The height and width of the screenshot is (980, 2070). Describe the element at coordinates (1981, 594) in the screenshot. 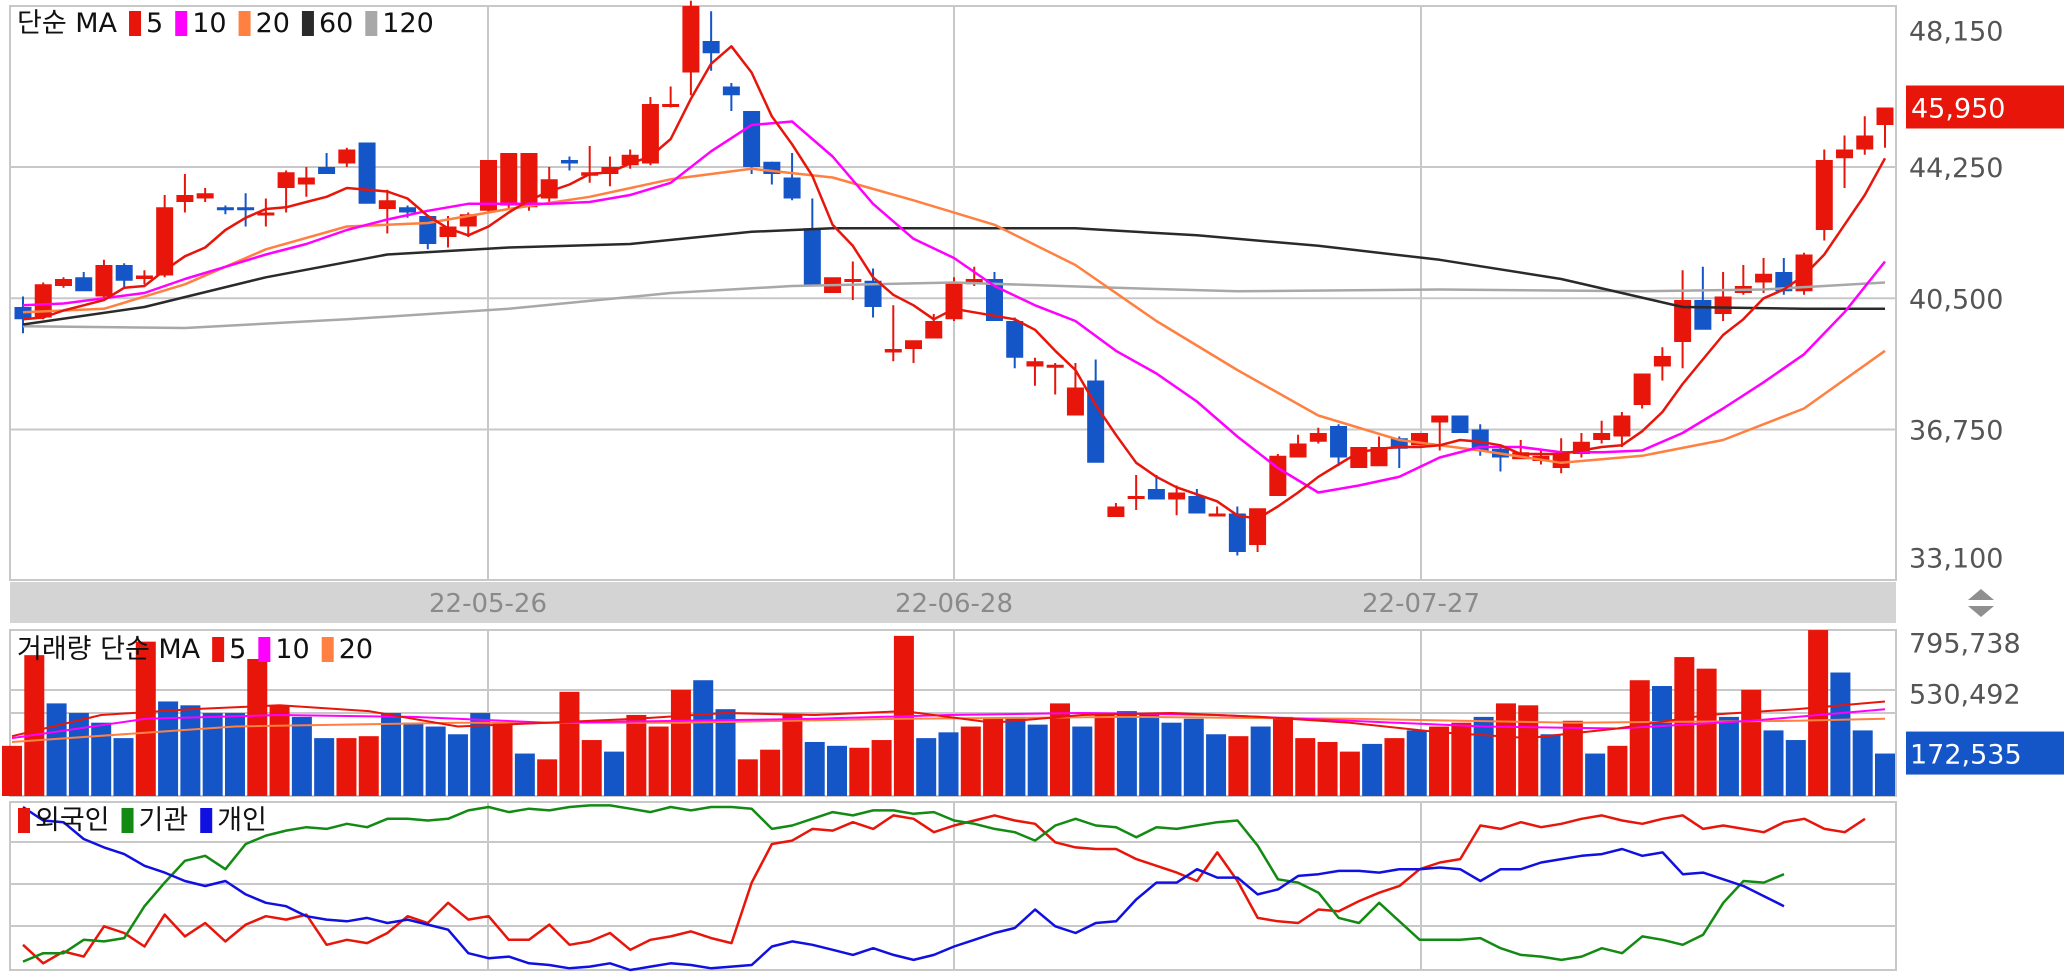

I see `panel-resize-up-icon` at that location.